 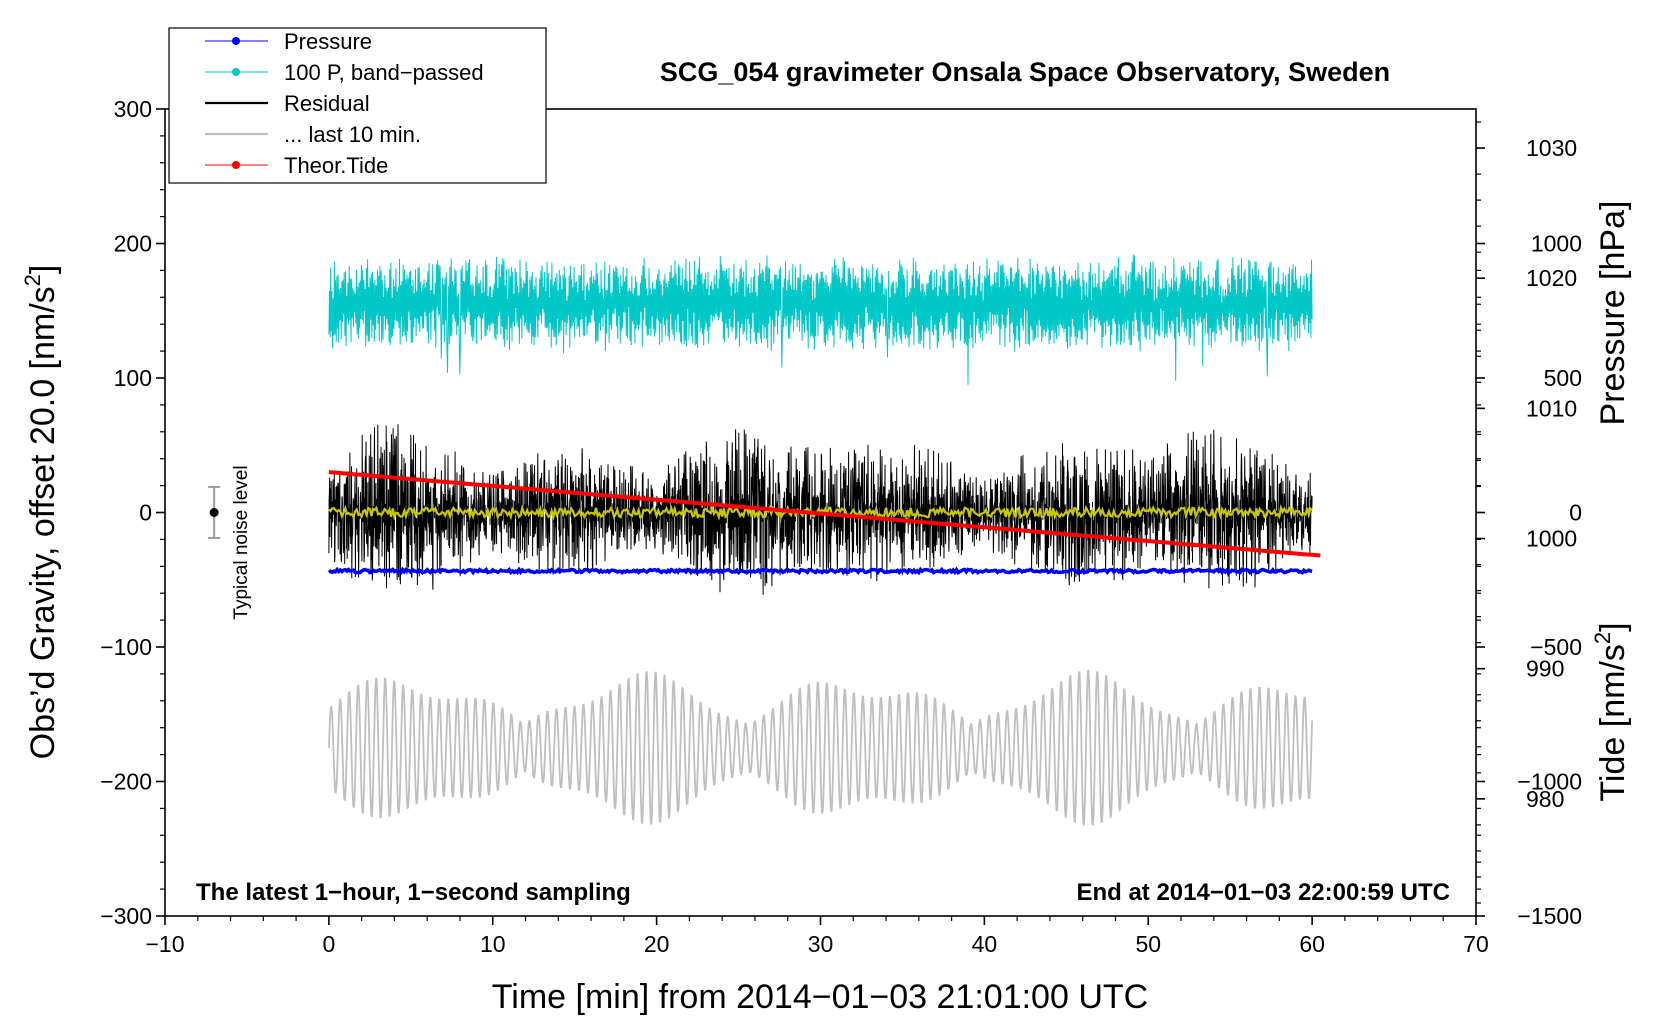 I want to click on y-tick: 200, so click(x=139, y=244).